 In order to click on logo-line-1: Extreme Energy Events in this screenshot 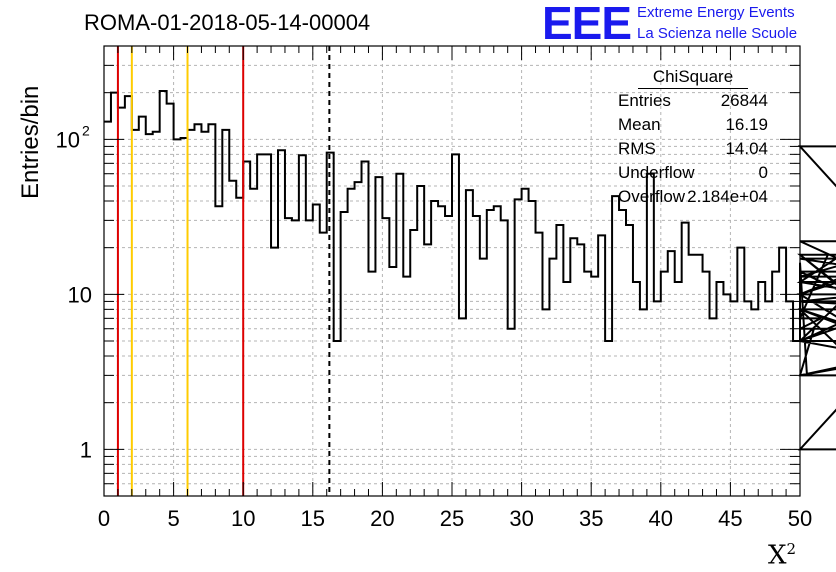, I will do `click(716, 12)`.